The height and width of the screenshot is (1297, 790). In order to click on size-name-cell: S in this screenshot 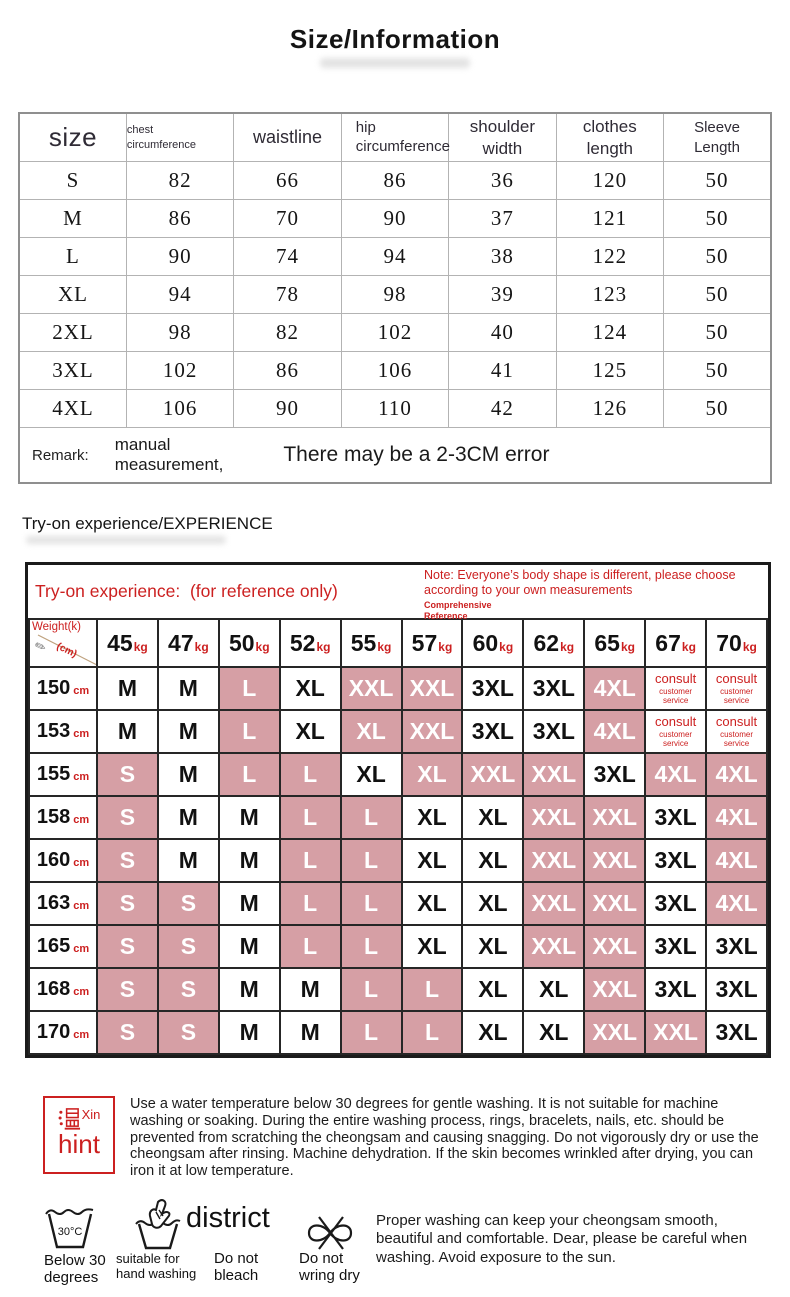, I will do `click(72, 180)`.